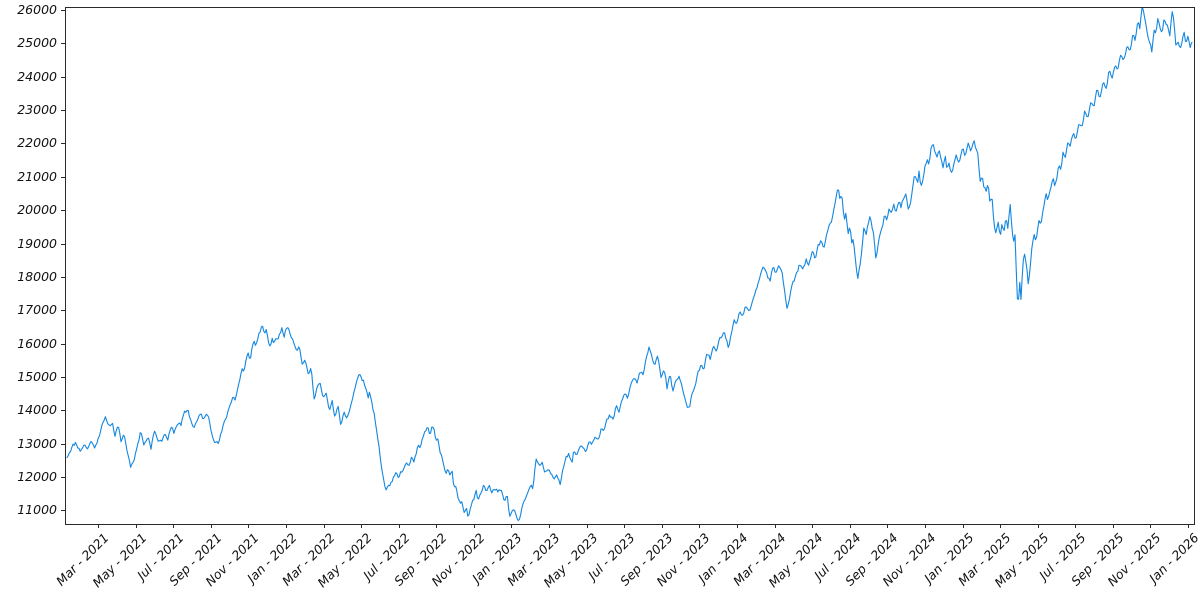  I want to click on y-tick-label: 26000, so click(37, 9).